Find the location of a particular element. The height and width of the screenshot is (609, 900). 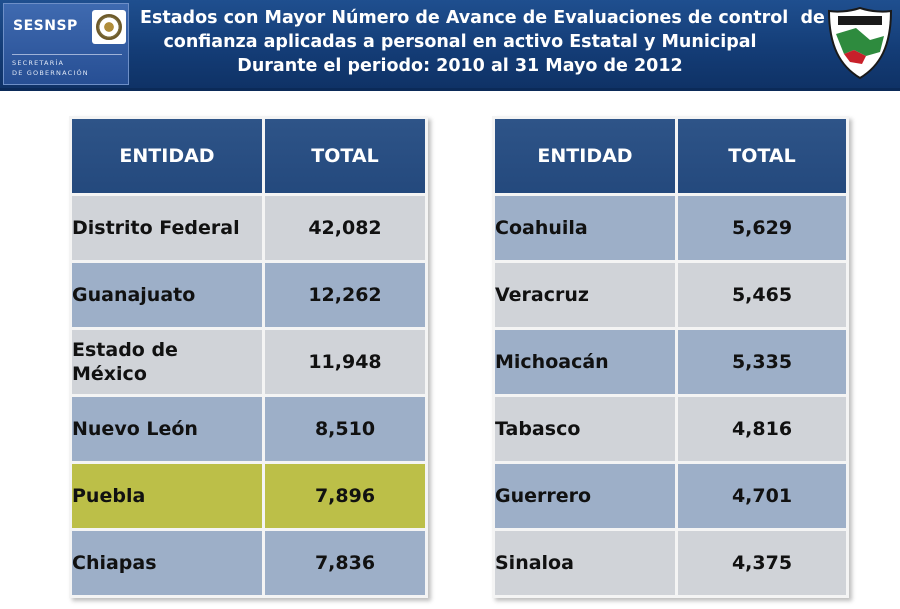

table-row: Chiapas 7,836 is located at coordinates (248, 563).